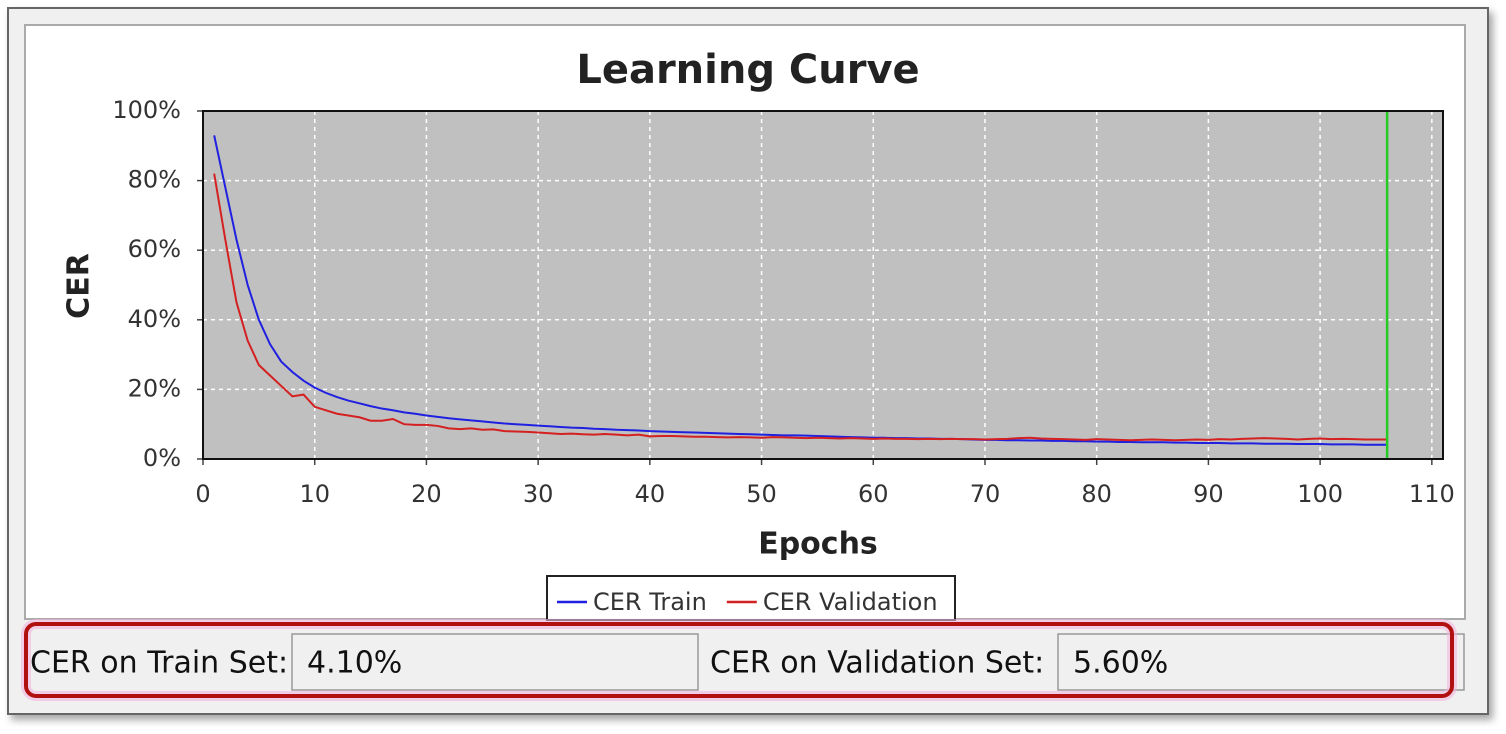  What do you see at coordinates (495, 662) in the screenshot?
I see `train-field` at bounding box center [495, 662].